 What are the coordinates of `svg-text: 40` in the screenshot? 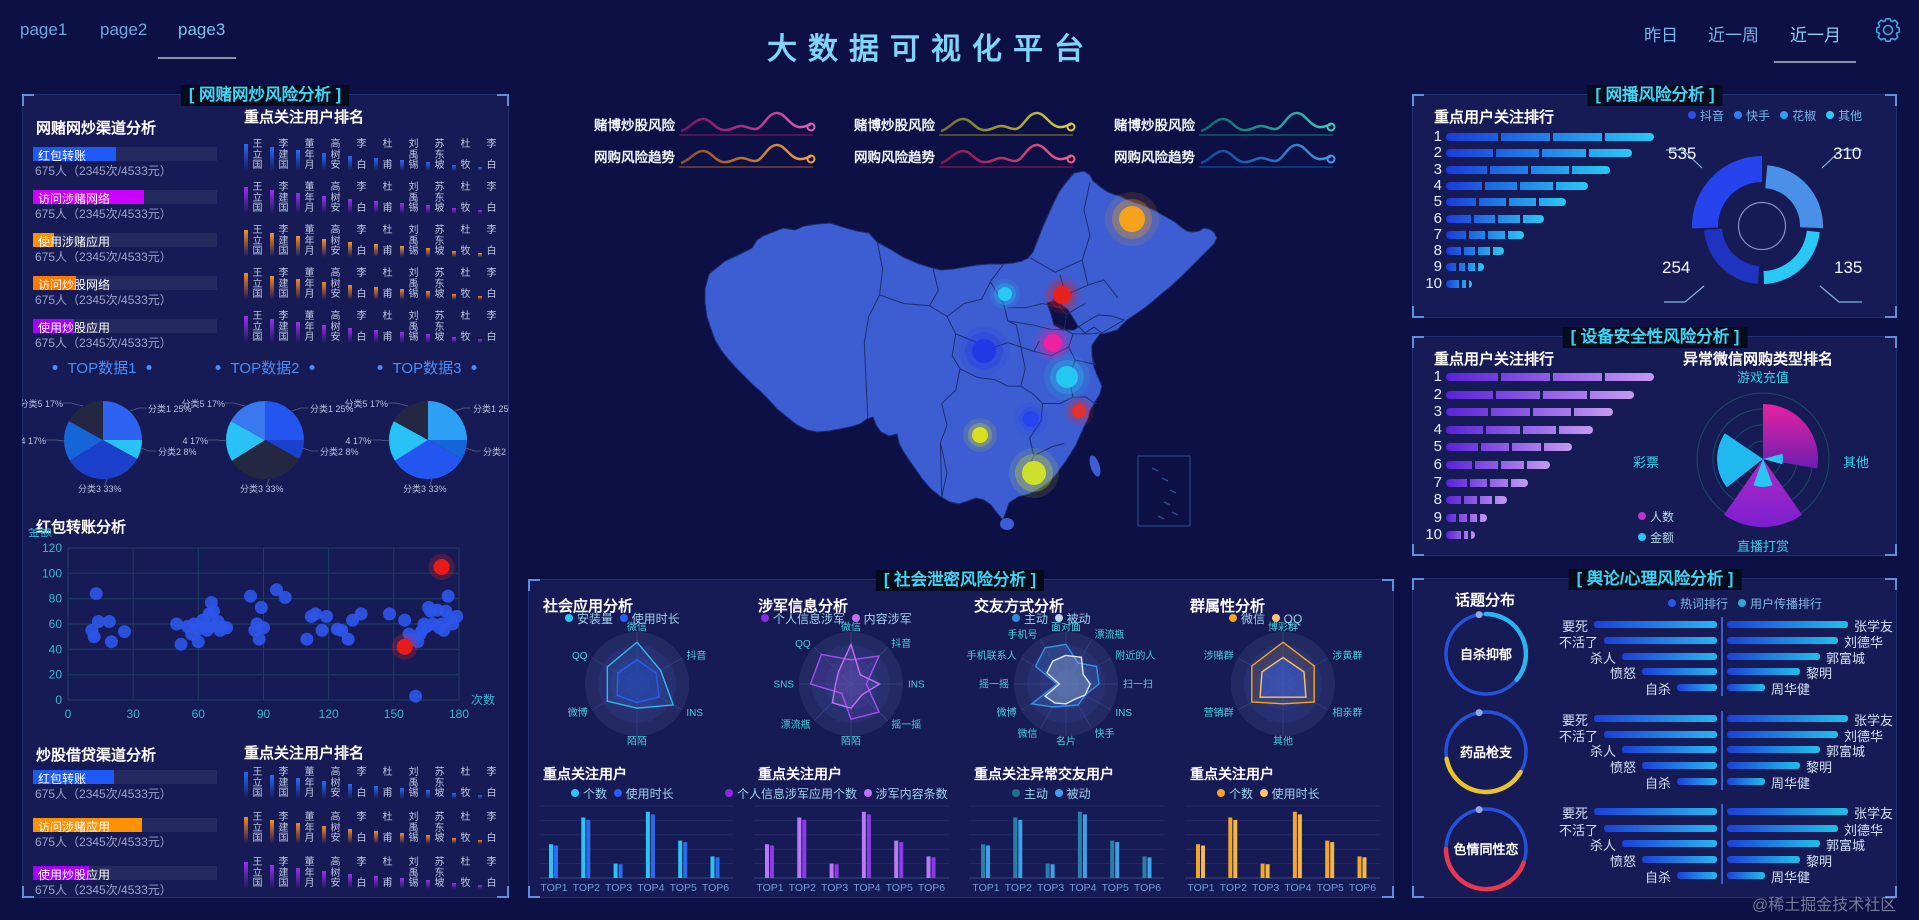 It's located at (56, 649).